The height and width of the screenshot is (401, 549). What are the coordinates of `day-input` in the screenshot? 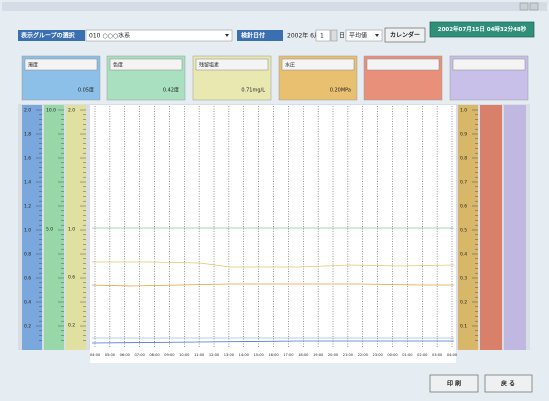 It's located at (323, 35).